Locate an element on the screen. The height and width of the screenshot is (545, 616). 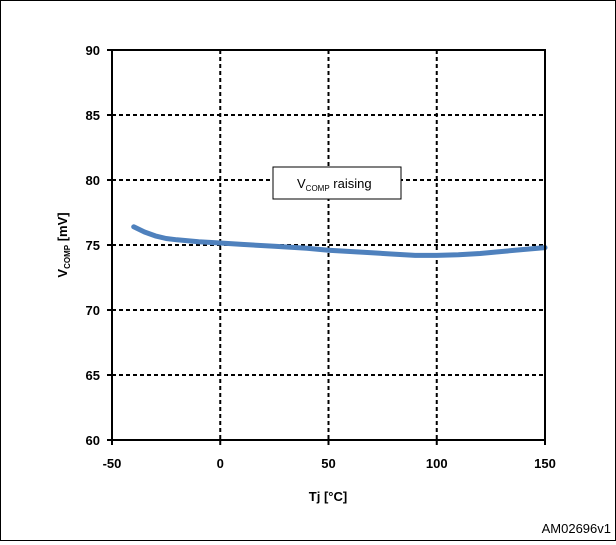
y-tick-label: 75 is located at coordinates (93, 245).